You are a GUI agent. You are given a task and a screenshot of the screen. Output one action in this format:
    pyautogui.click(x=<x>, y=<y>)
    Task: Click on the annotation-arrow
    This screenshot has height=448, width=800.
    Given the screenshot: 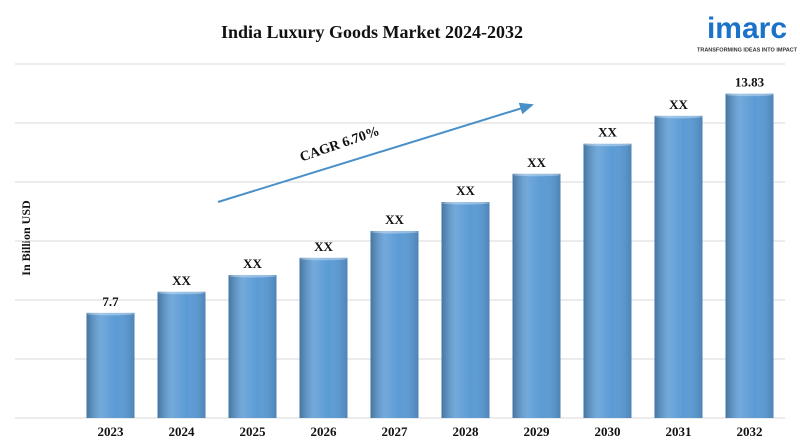 What is the action you would take?
    pyautogui.click(x=375, y=152)
    